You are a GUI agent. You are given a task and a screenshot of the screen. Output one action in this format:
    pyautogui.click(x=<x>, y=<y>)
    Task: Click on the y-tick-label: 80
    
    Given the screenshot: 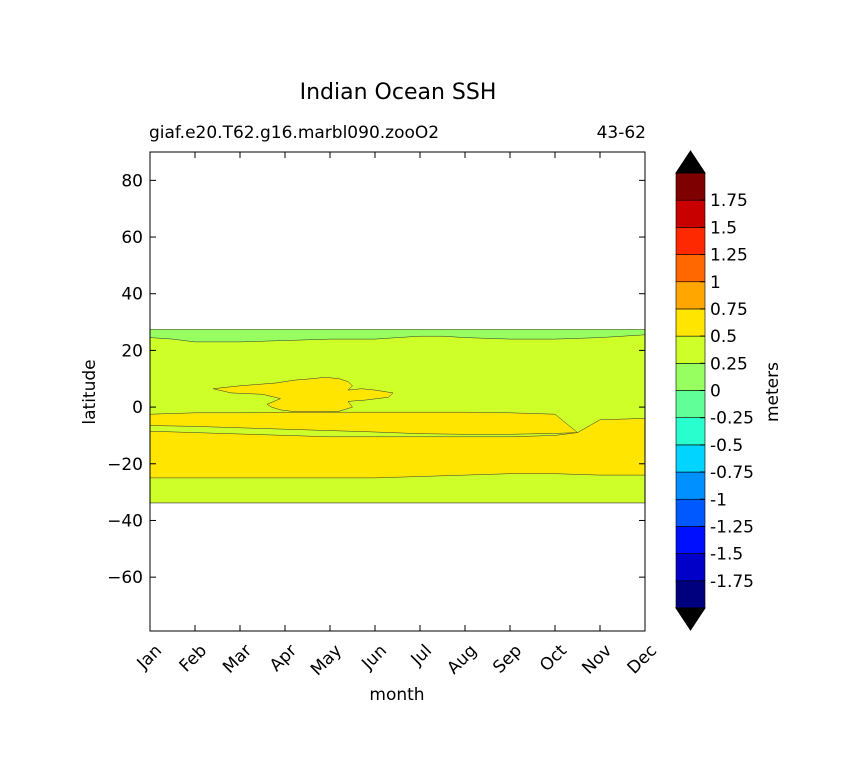 What is the action you would take?
    pyautogui.click(x=132, y=181)
    